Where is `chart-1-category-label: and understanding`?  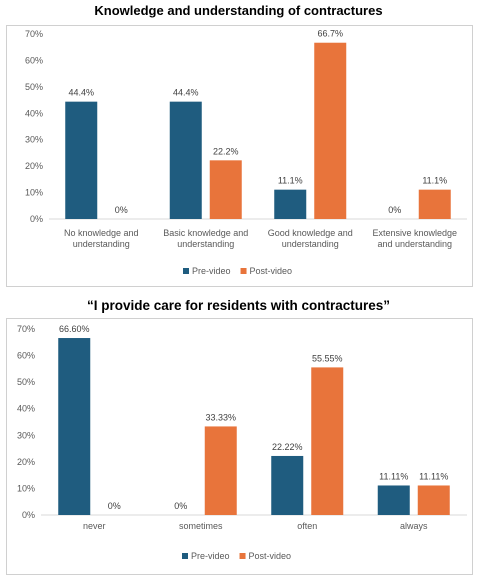
chart-1-category-label: and understanding is located at coordinates (414, 244).